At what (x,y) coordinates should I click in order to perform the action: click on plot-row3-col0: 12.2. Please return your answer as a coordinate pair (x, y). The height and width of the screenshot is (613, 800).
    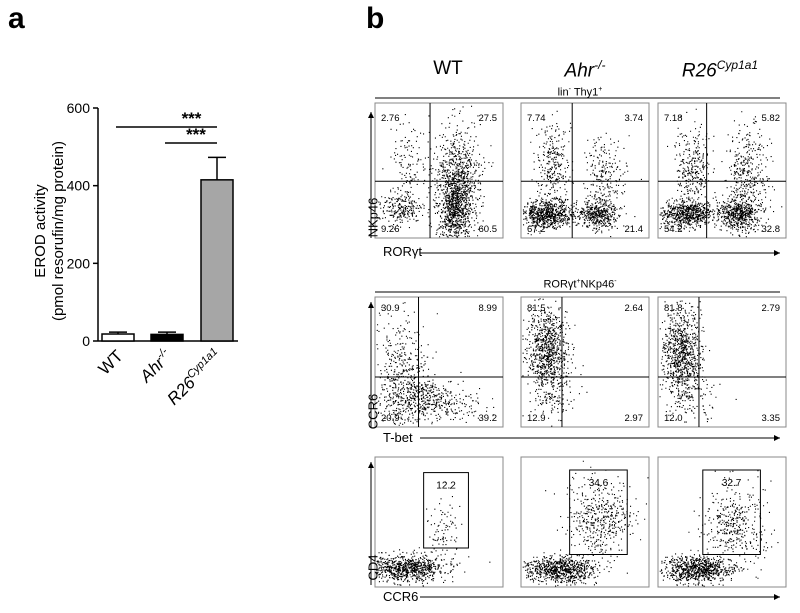
    Looking at the image, I should click on (439, 522).